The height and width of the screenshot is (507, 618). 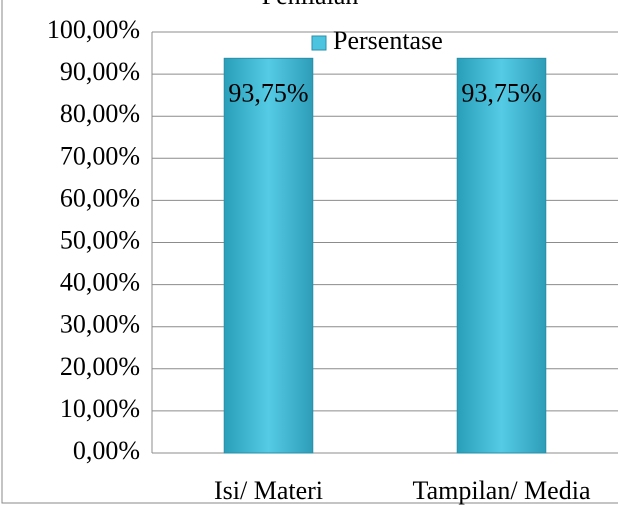 What do you see at coordinates (388, 40) in the screenshot?
I see `legend-label: Persentase` at bounding box center [388, 40].